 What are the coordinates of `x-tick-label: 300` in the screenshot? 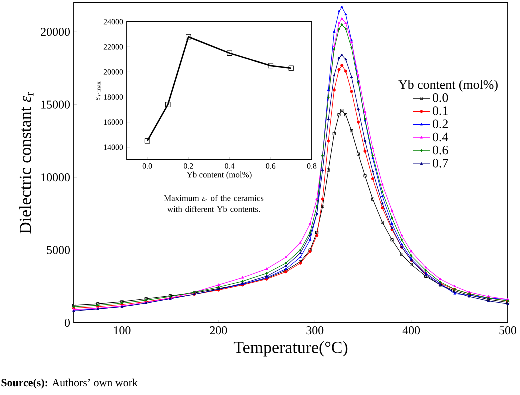 It's located at (315, 330).